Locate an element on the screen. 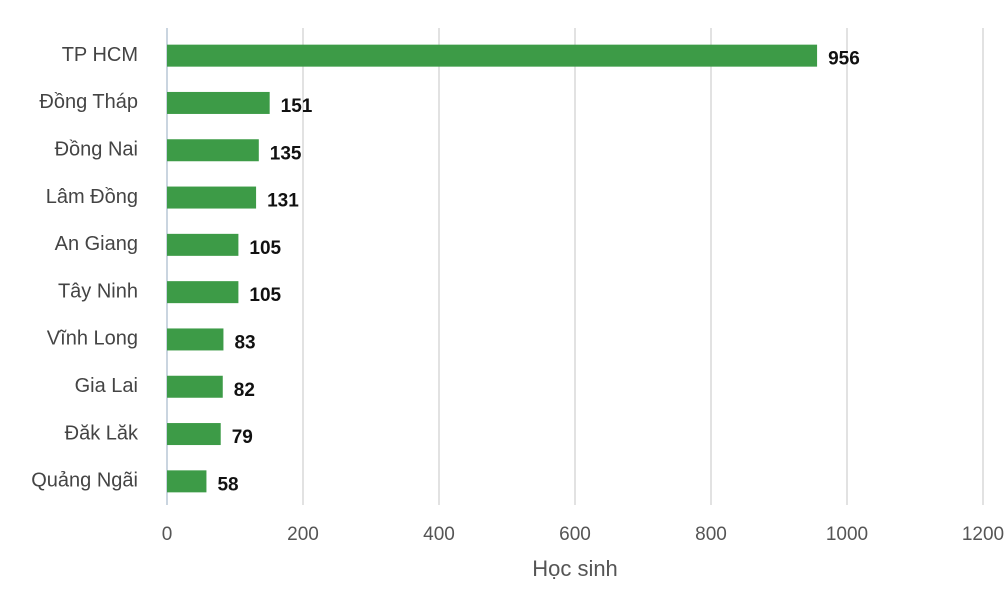 This screenshot has height=602, width=1004. x-tick-label: 200 is located at coordinates (303, 534).